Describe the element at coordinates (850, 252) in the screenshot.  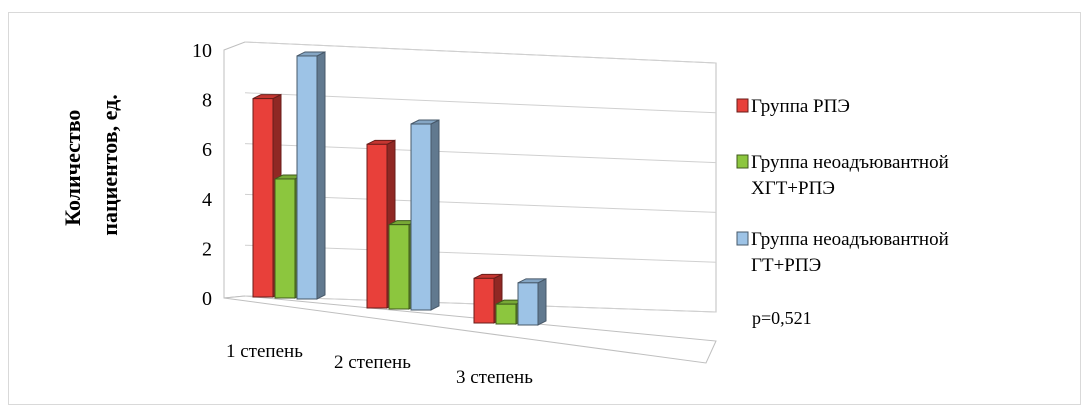
I see `legend-label: Группа неоадъювантной ГТ+РПЭ` at that location.